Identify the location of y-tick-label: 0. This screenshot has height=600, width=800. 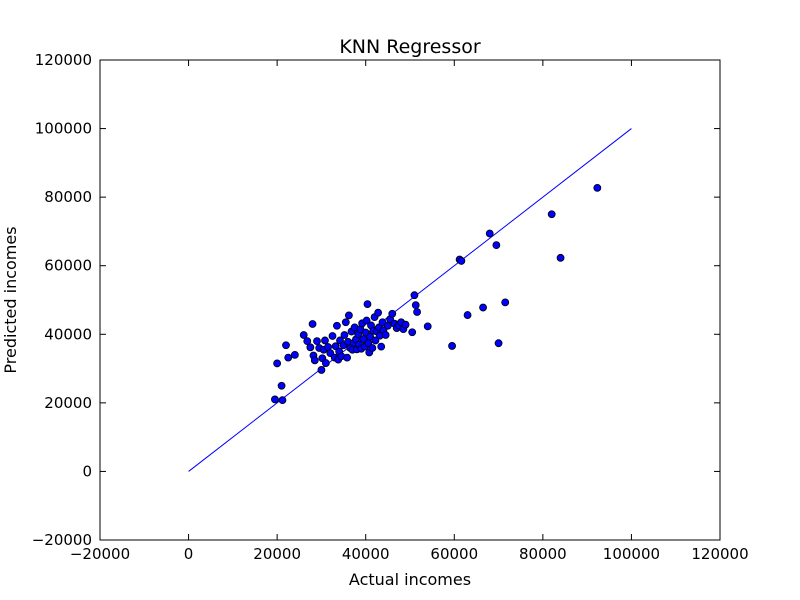
(87, 471).